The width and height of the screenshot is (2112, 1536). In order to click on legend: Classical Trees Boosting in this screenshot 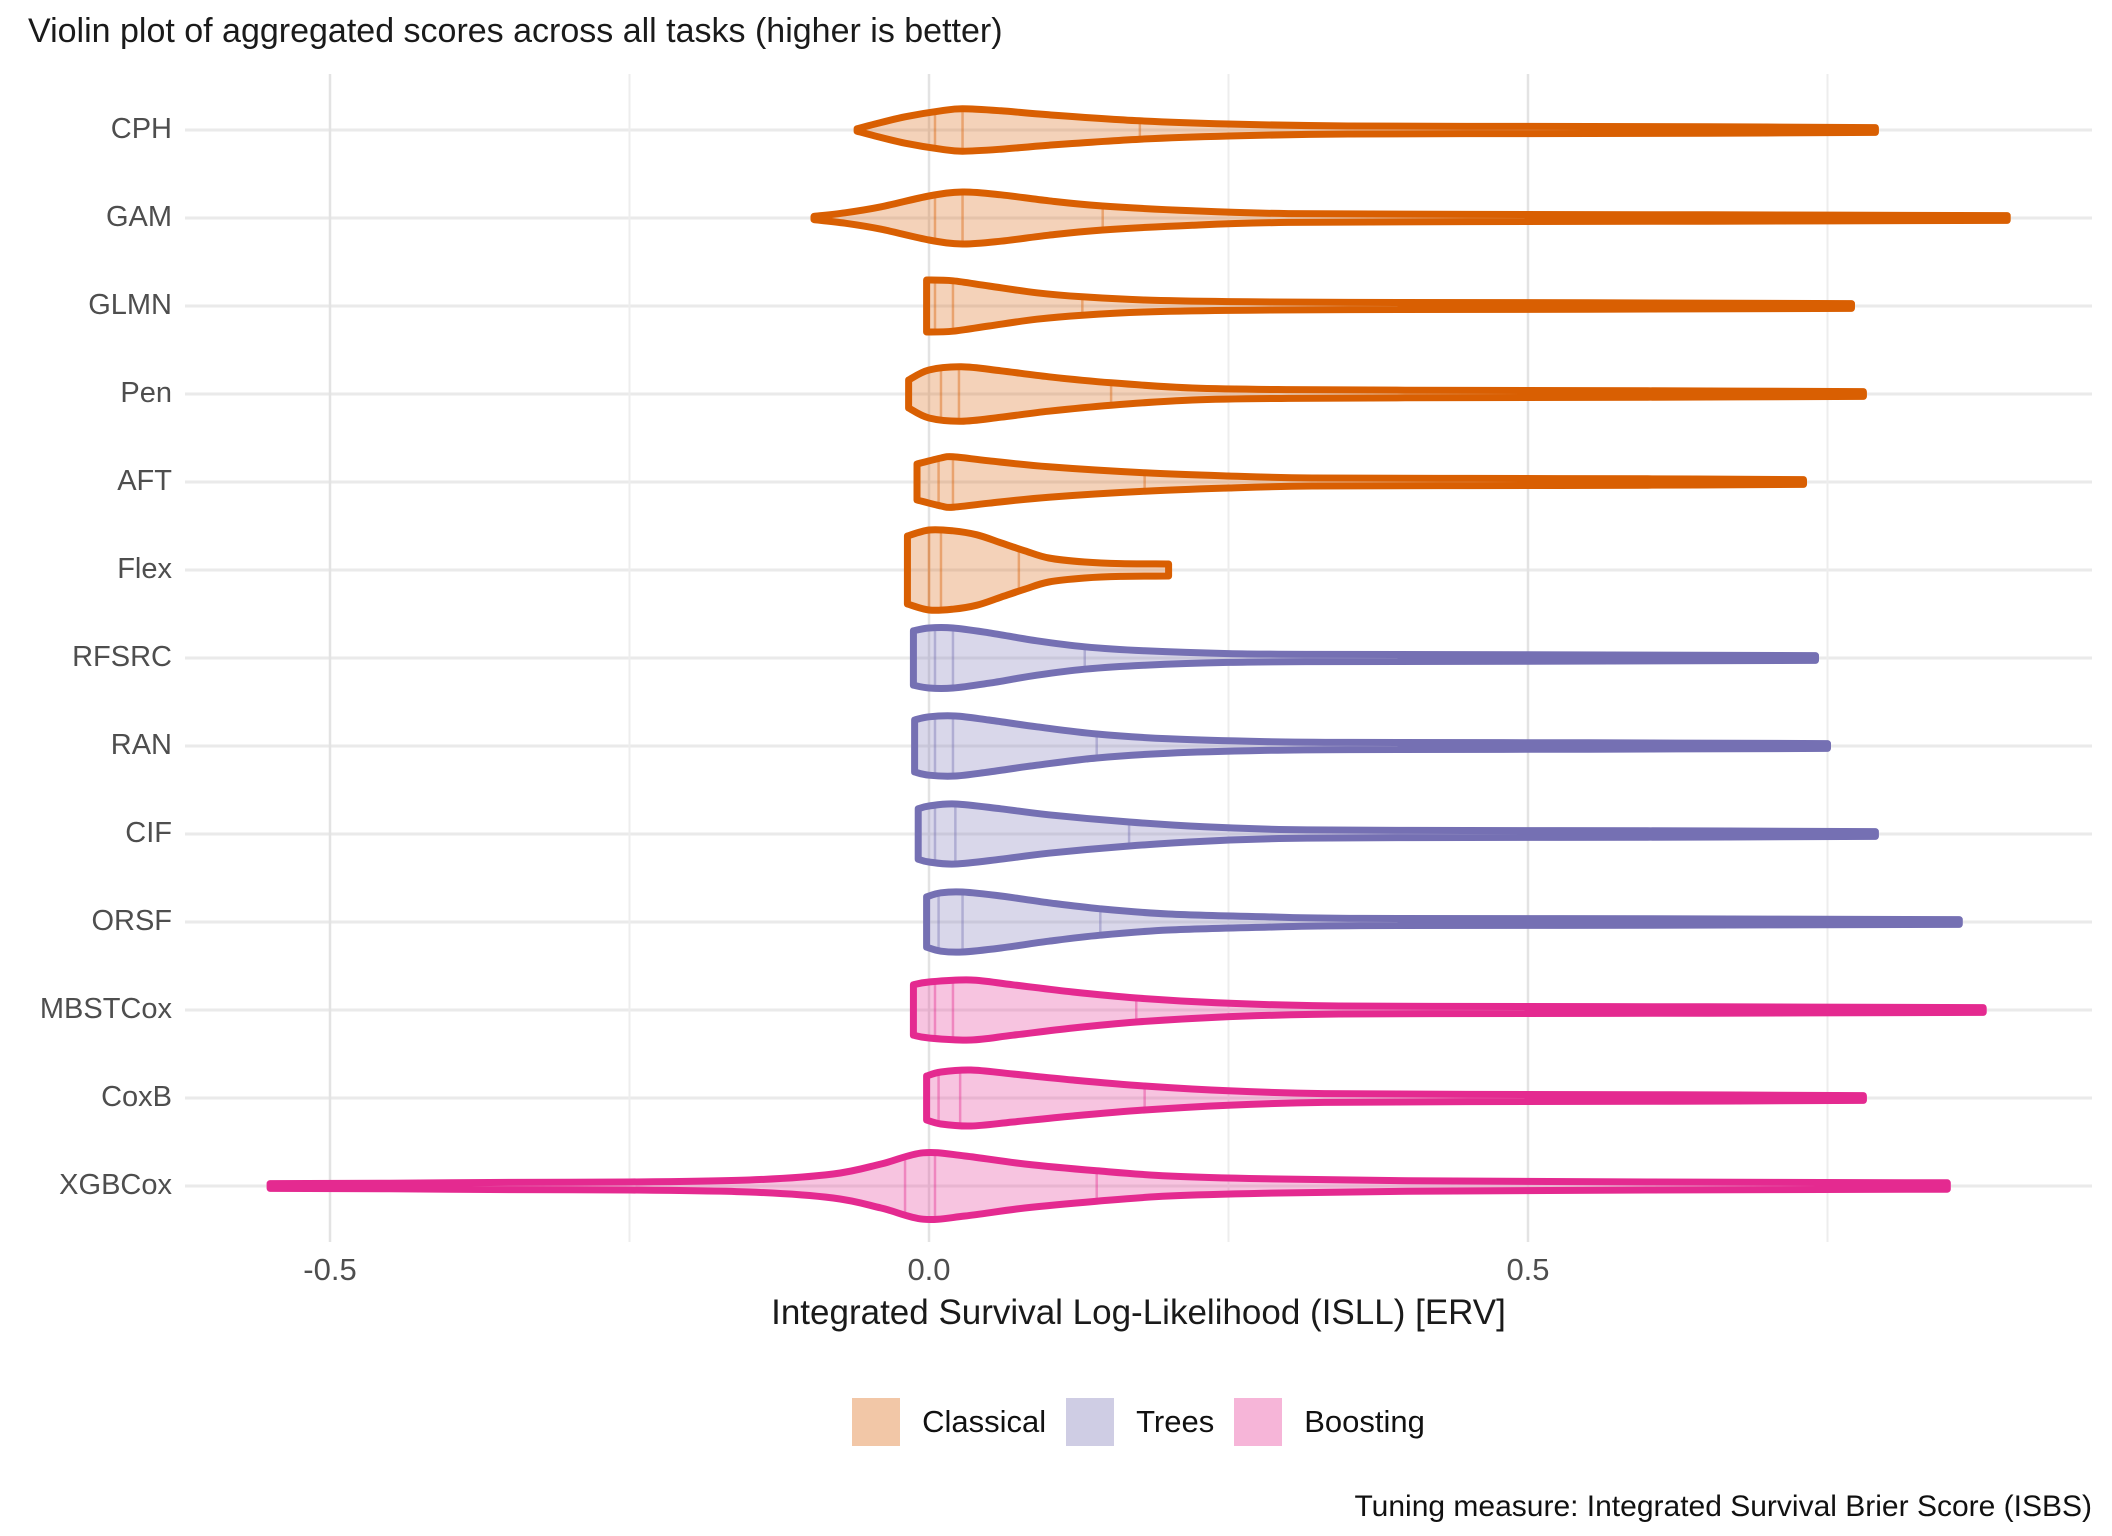, I will do `click(1138, 1422)`.